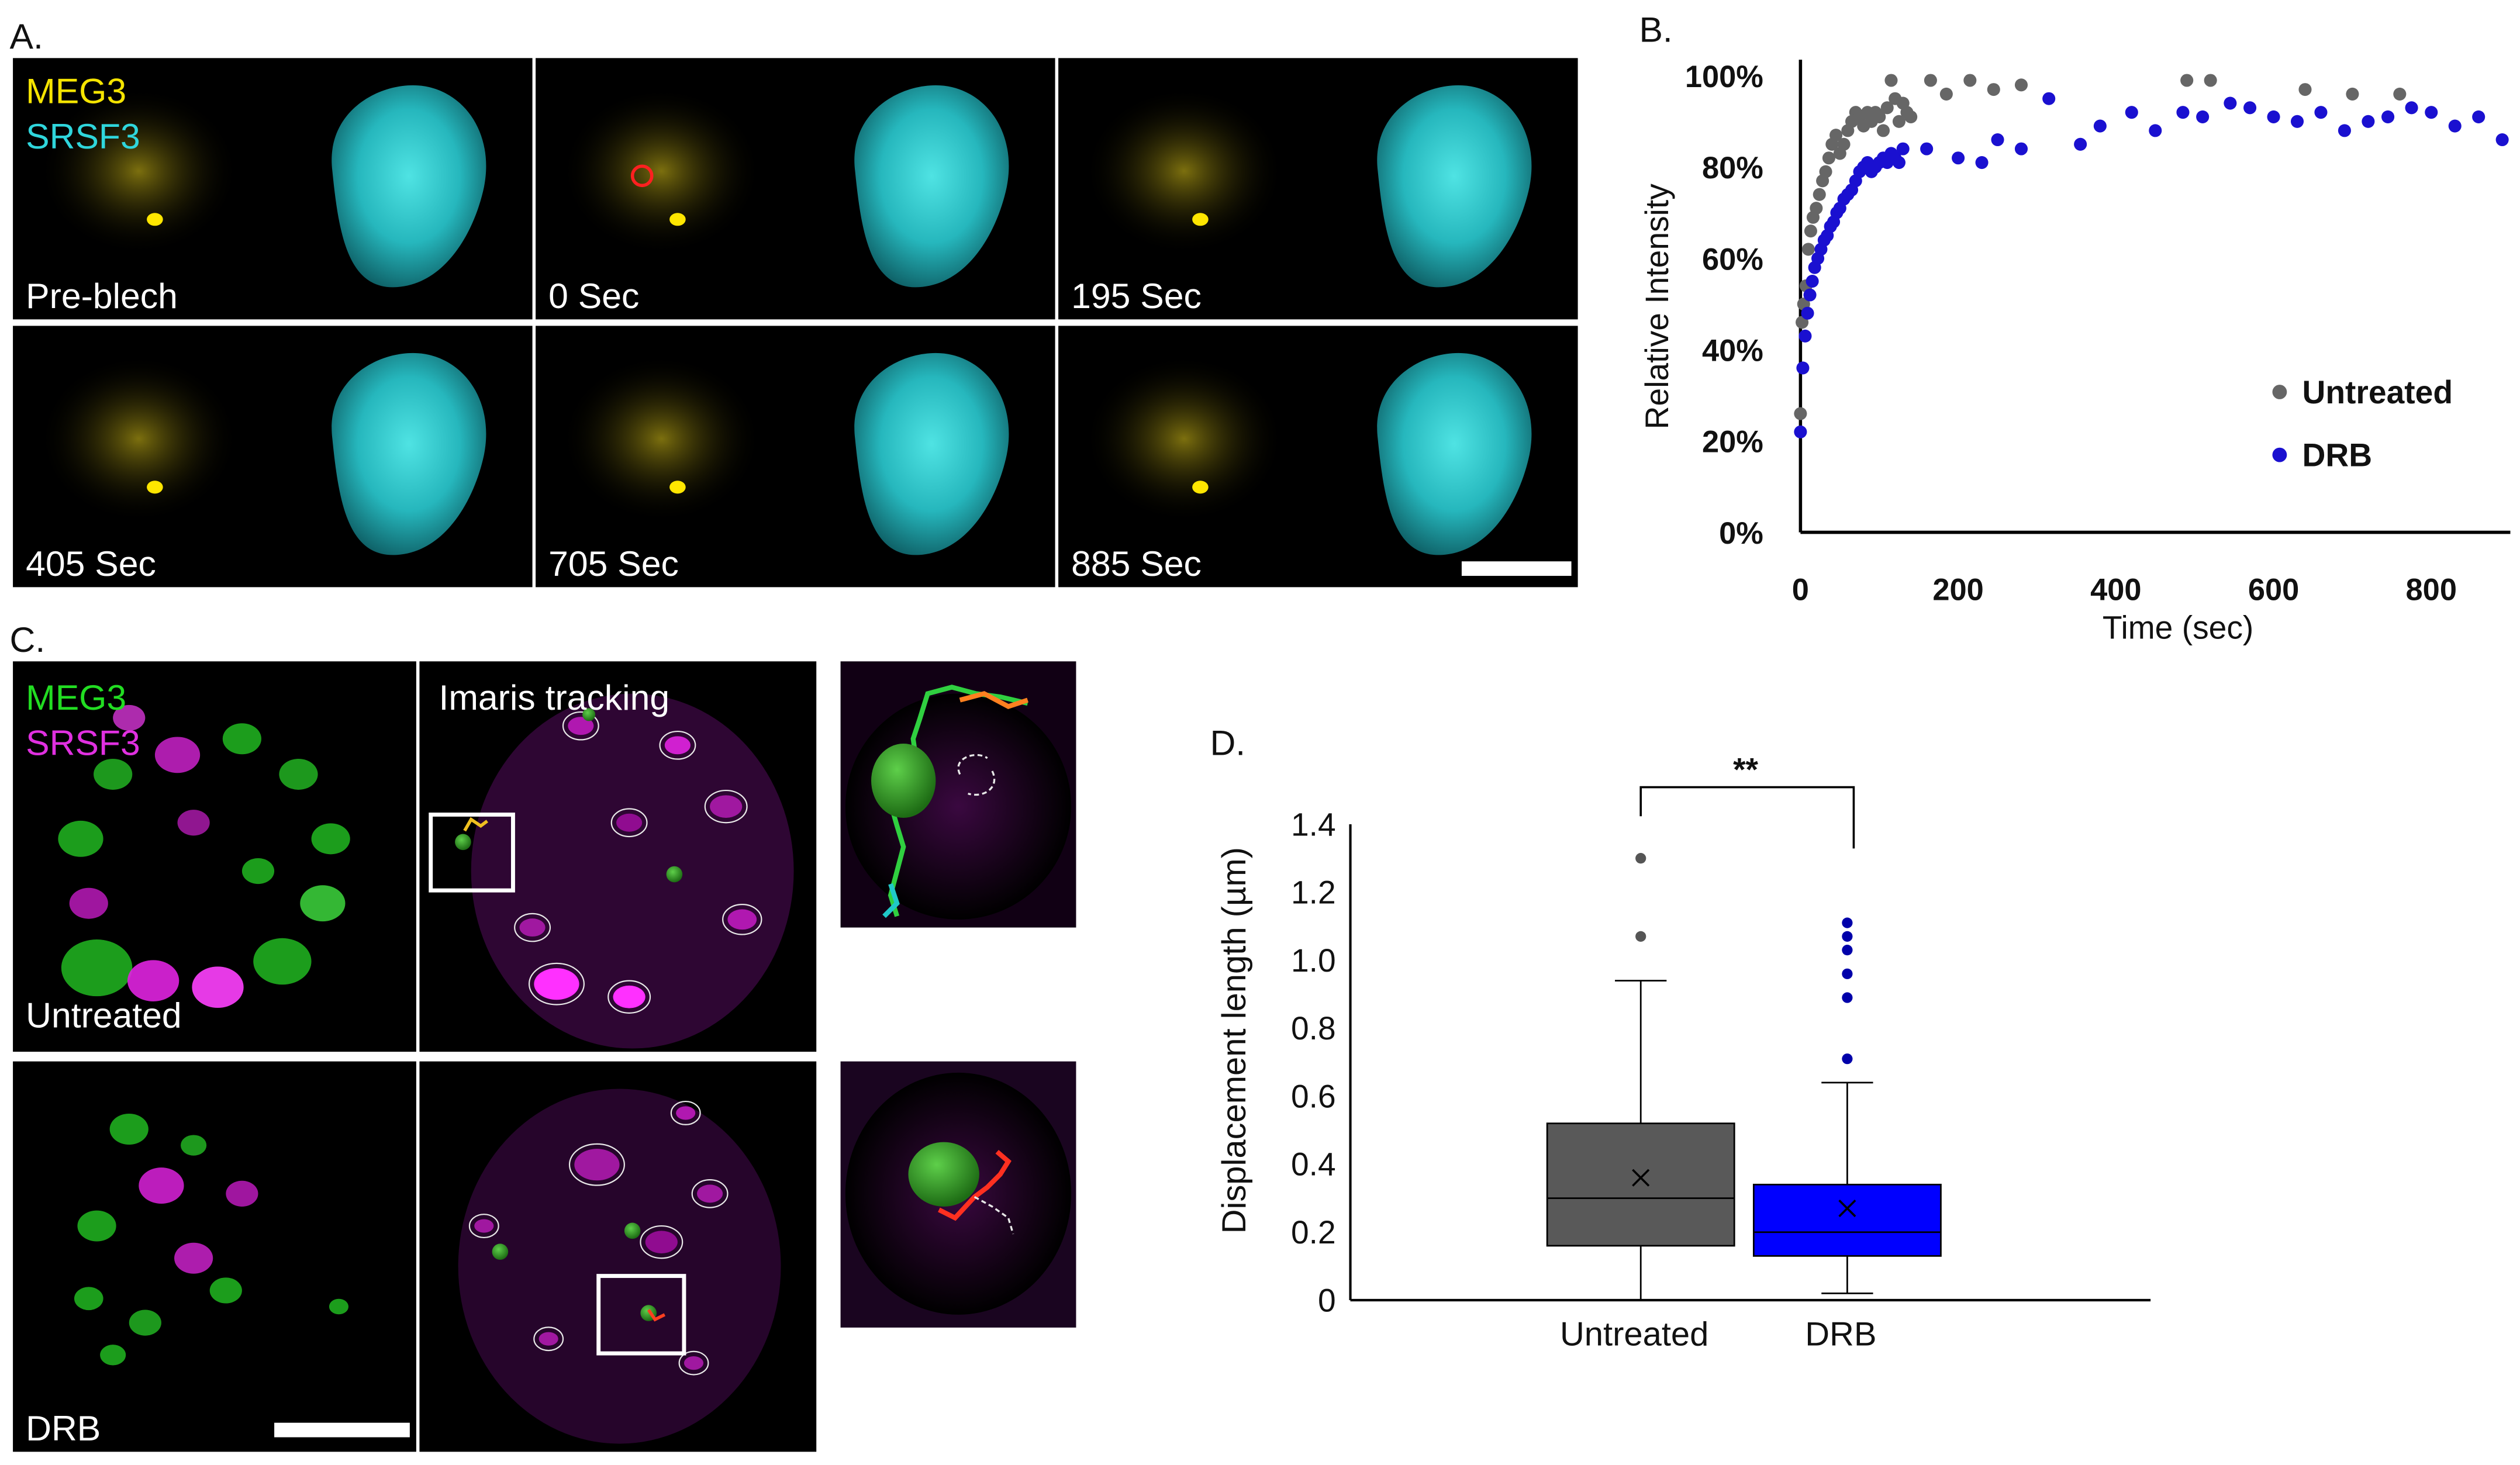 The width and height of the screenshot is (2520, 1465). I want to click on x-tick-label: 0, so click(1800, 590).